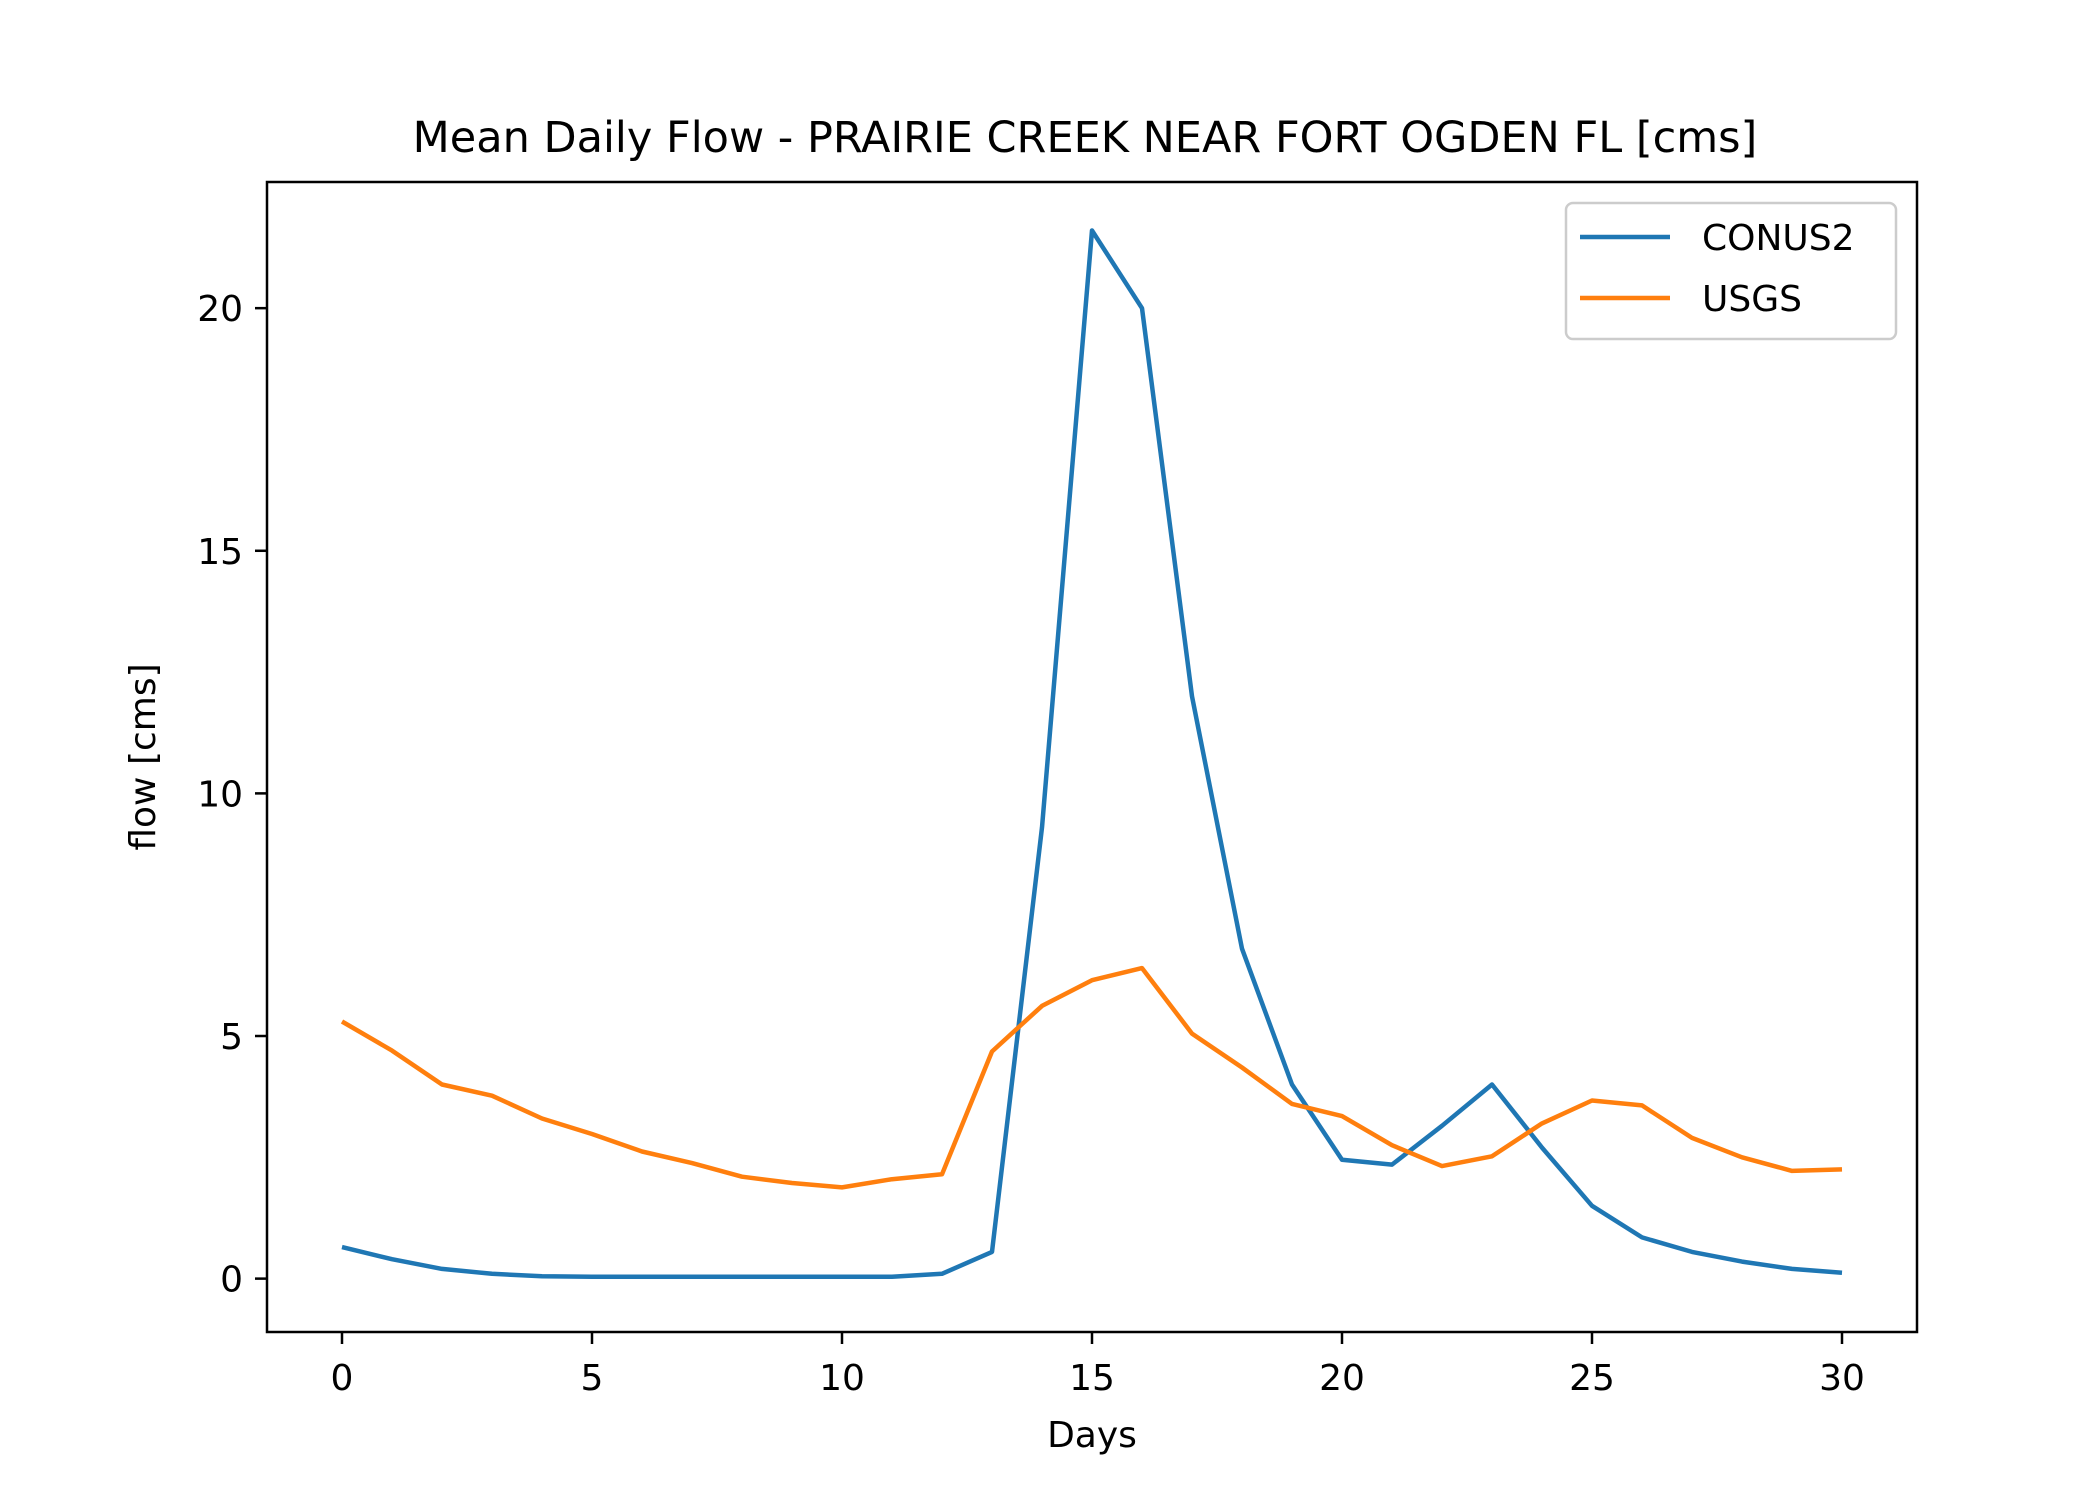 This screenshot has width=2100, height=1505. What do you see at coordinates (1752, 299) in the screenshot?
I see `legend-label-usgs: USGS` at bounding box center [1752, 299].